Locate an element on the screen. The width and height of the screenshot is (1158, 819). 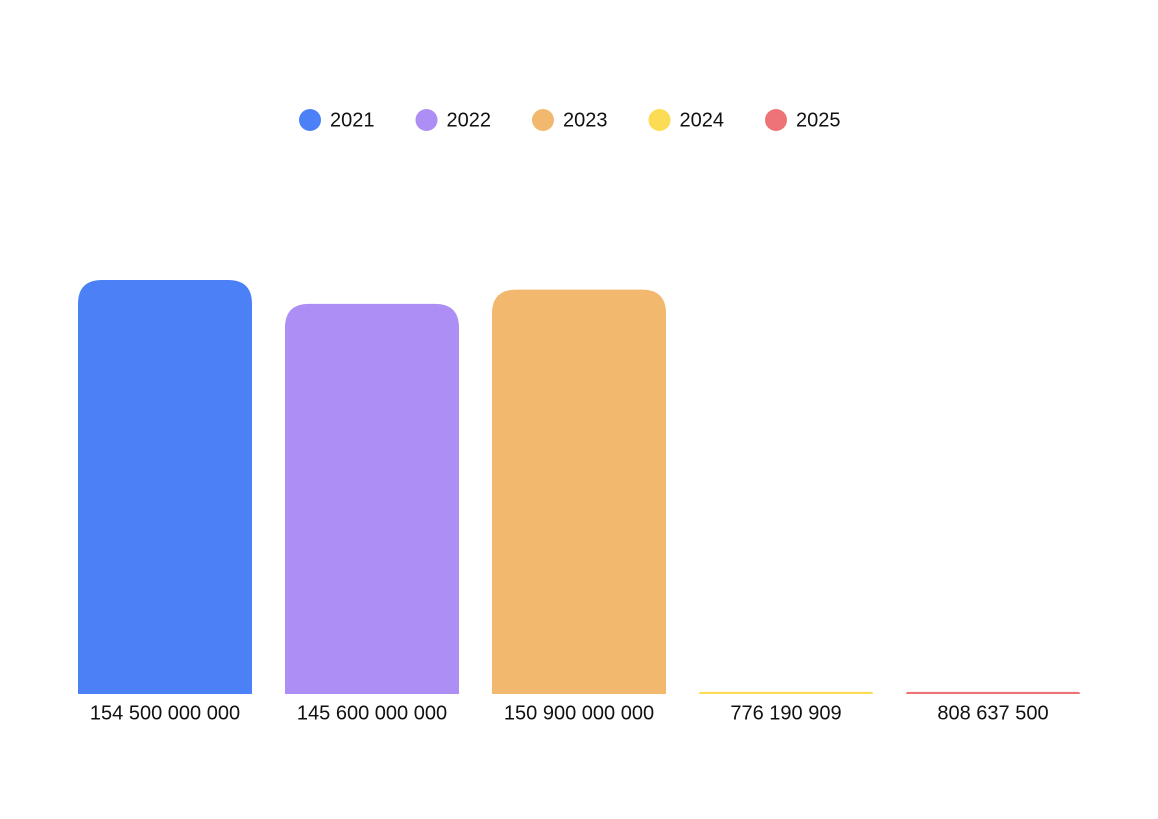
legend-label: 2021 is located at coordinates (352, 120).